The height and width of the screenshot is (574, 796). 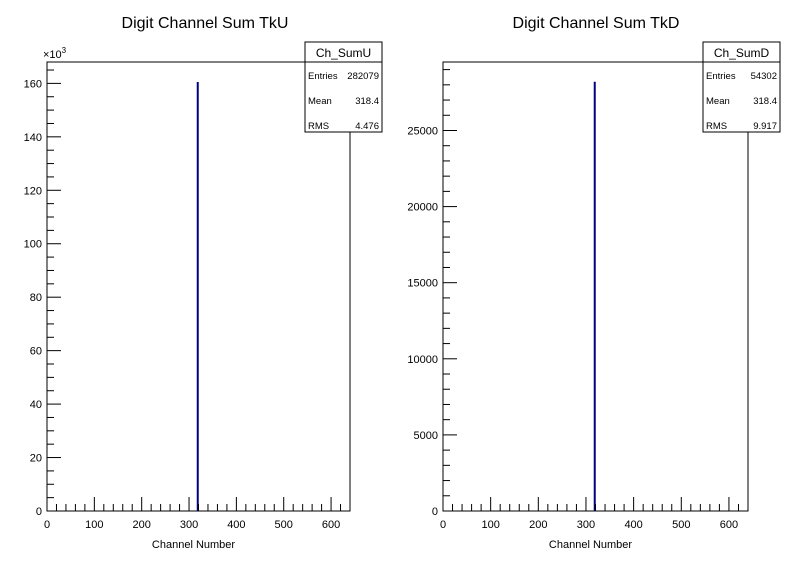 What do you see at coordinates (596, 23) in the screenshot?
I see `chart-title: Digit Channel Sum TkD` at bounding box center [596, 23].